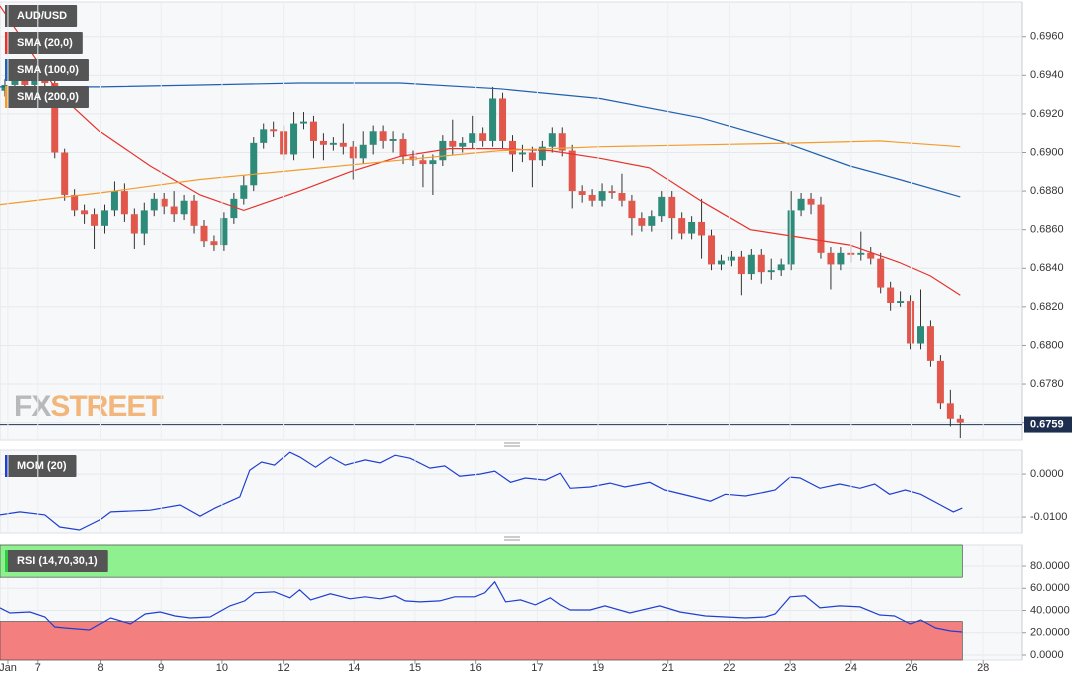  Describe the element at coordinates (983, 668) in the screenshot. I see `x-tick-label: 28` at that location.